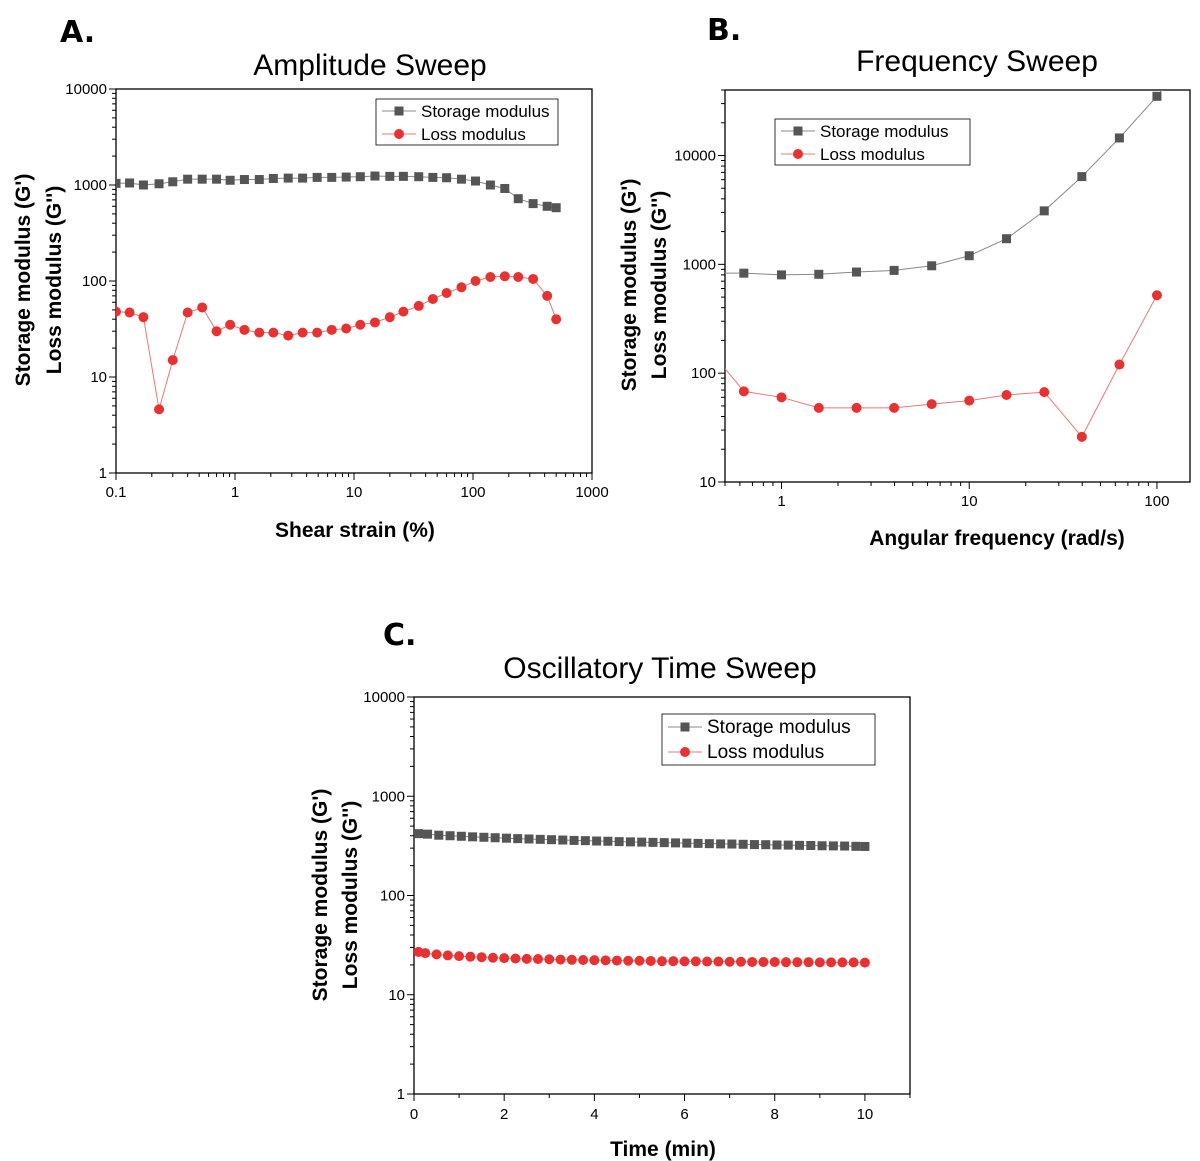 The height and width of the screenshot is (1161, 1200). Describe the element at coordinates (969, 501) in the screenshot. I see `chart-b-x-tick-label: 10` at that location.